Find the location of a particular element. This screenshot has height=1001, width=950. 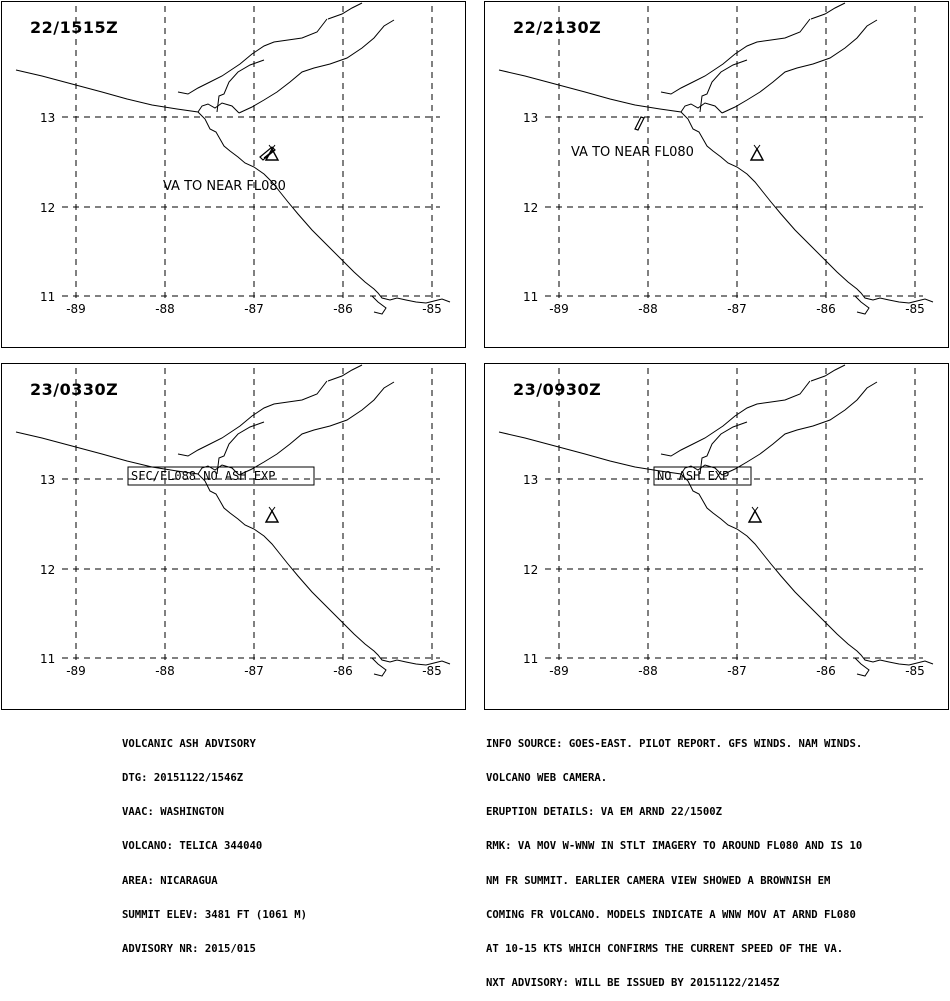

advisory-line: VOLCANO: TELICA 344040 is located at coordinates (192, 846).